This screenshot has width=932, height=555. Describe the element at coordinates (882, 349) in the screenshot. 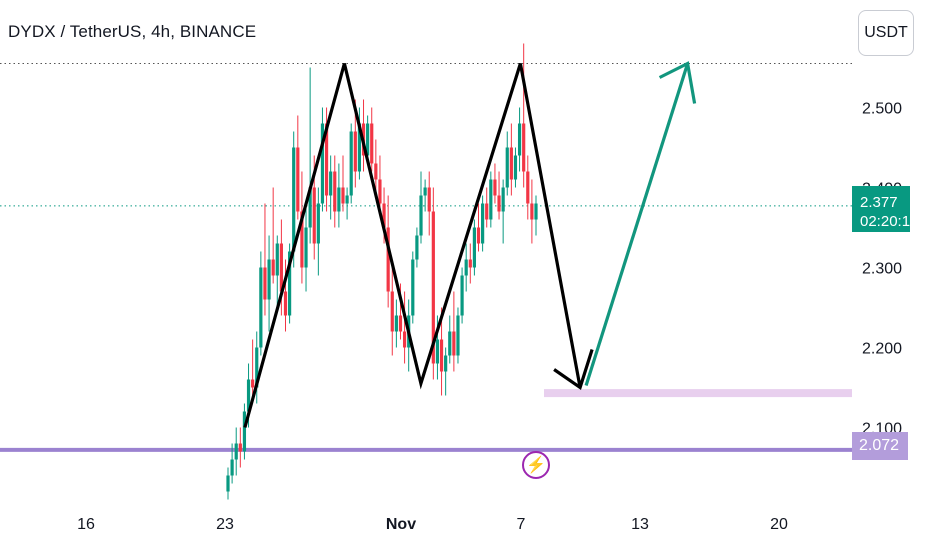

I see `price-tick-label: 2.200` at that location.